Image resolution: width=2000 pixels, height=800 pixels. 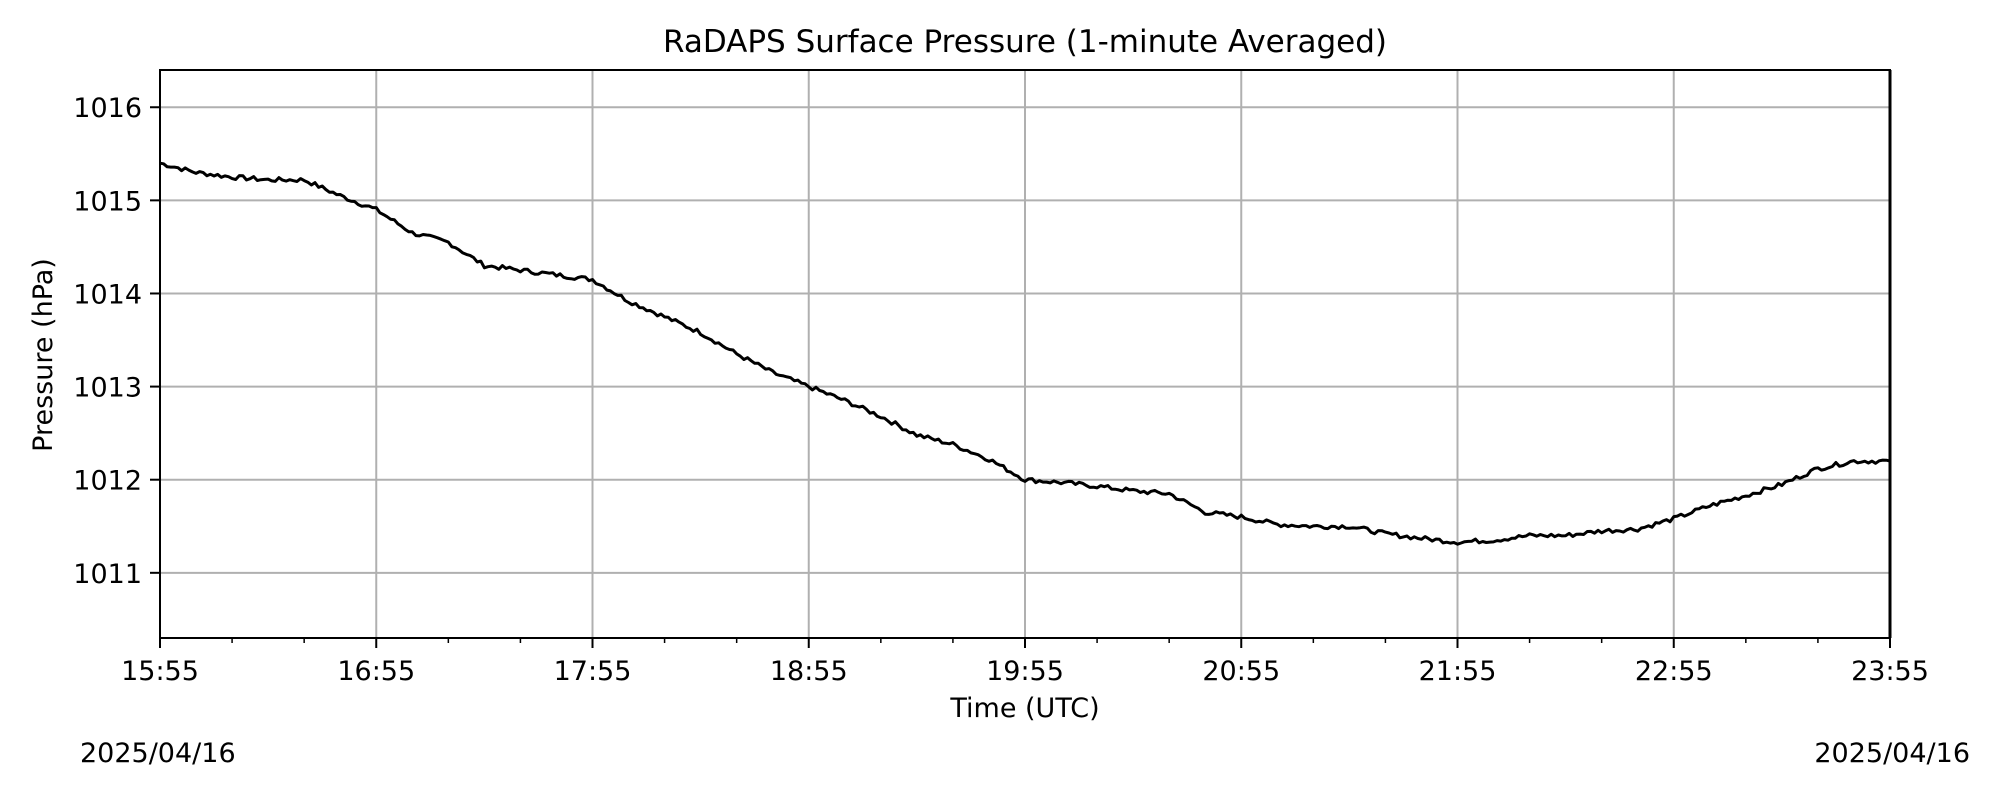 I want to click on y-axis-label: Pressure (hPa), so click(x=43, y=355).